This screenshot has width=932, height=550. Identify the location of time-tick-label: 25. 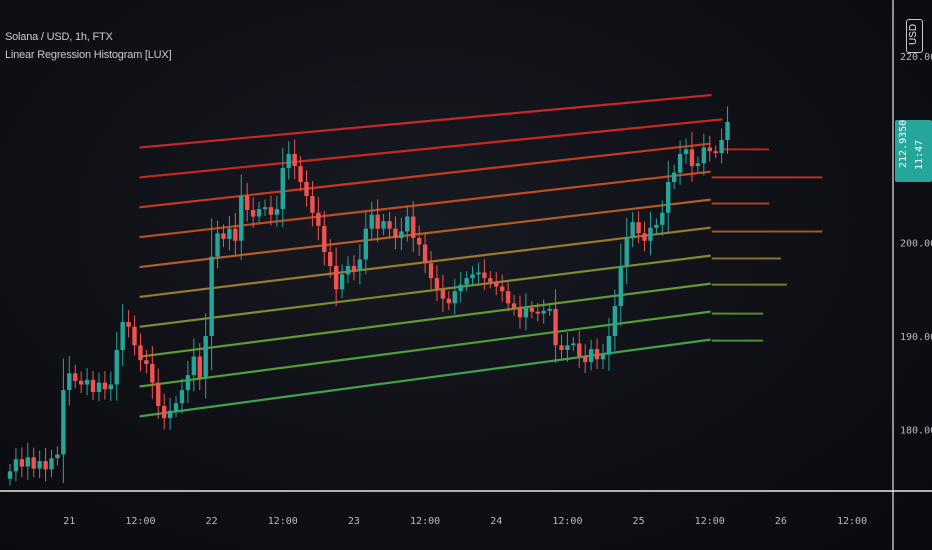
(639, 521).